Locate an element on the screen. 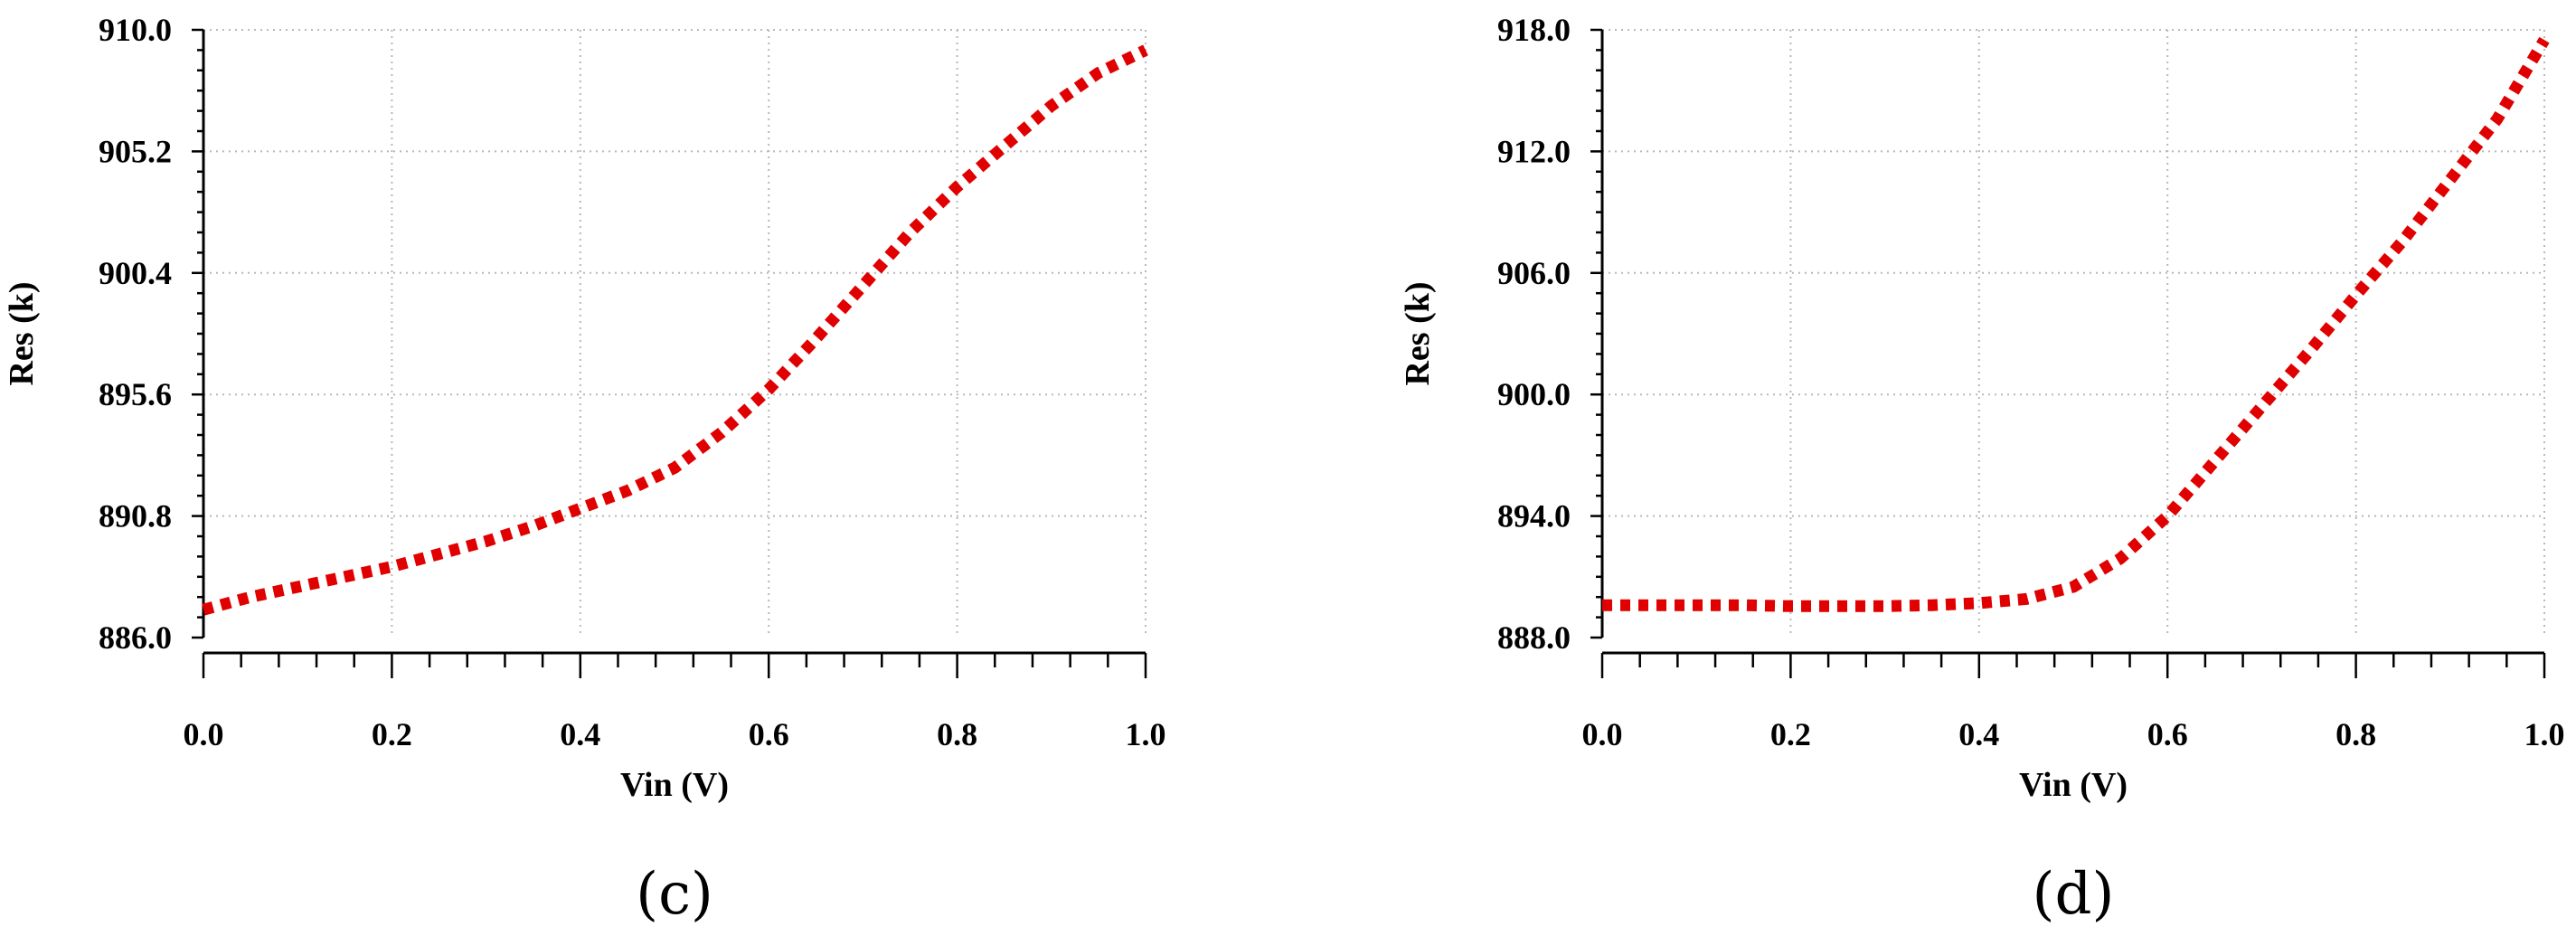 Image resolution: width=2576 pixels, height=936 pixels. y-tick-label: 918.0 is located at coordinates (1534, 30).